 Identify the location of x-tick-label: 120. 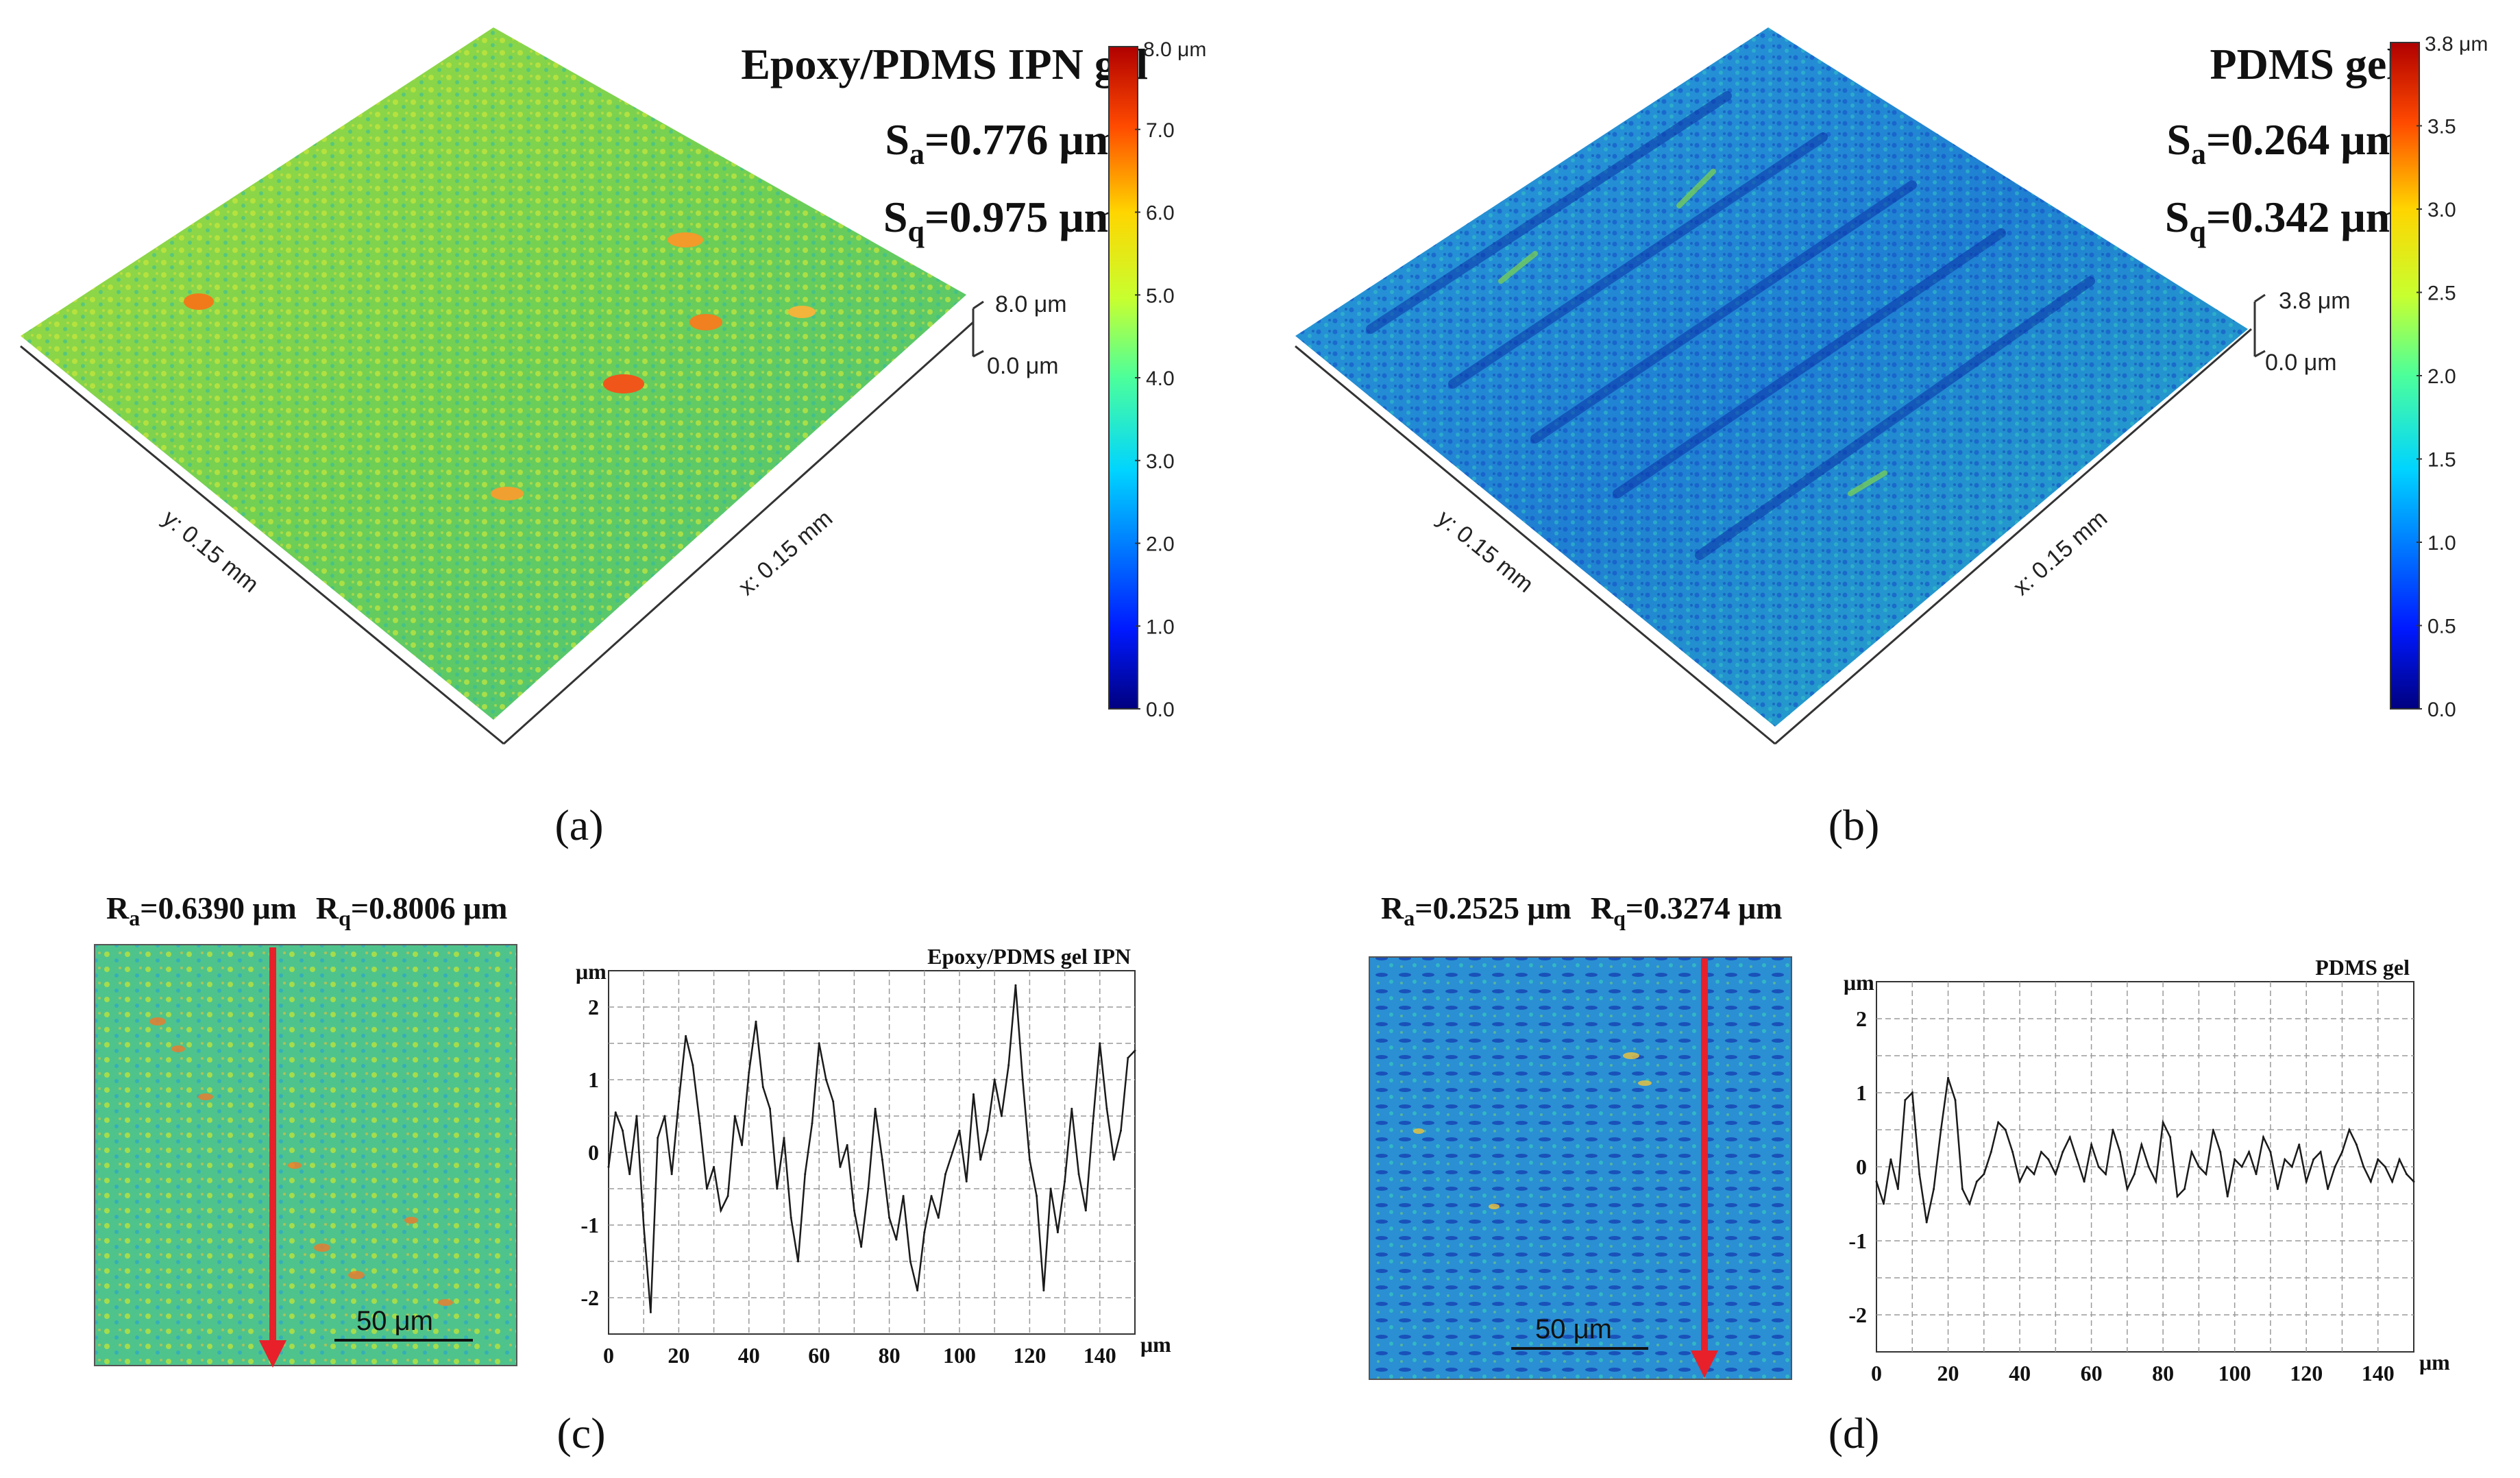
(2306, 1373).